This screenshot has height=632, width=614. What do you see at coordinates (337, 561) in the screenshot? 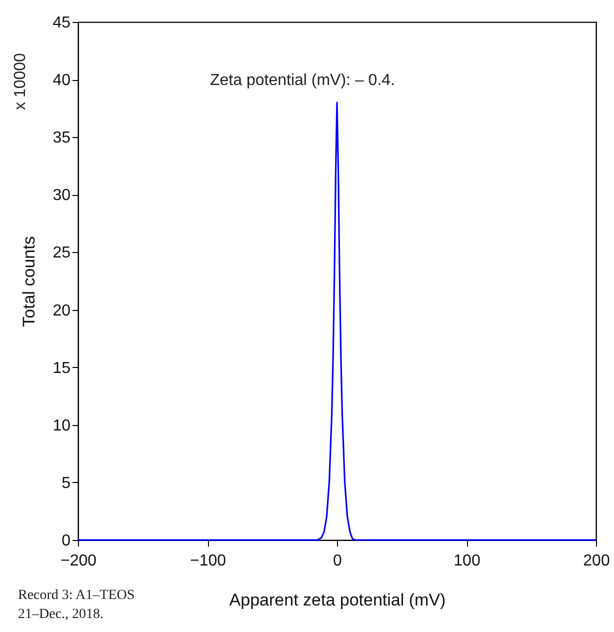
I see `x-tick-label: 0` at bounding box center [337, 561].